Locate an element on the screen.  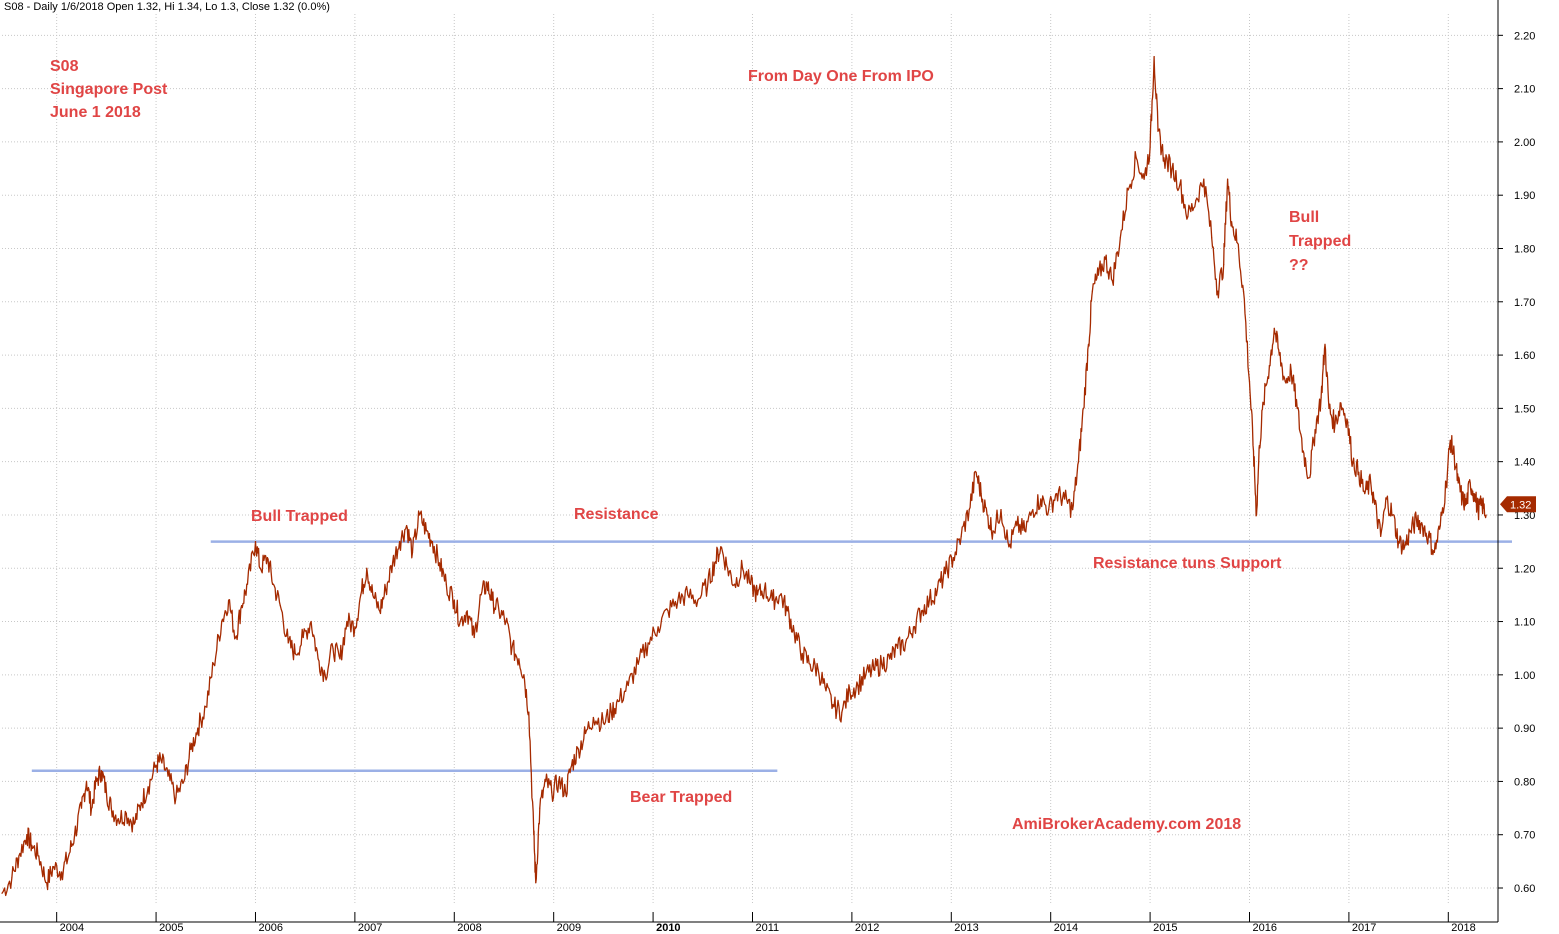
annotation-bear-trapped: Bear Trapped is located at coordinates (681, 797).